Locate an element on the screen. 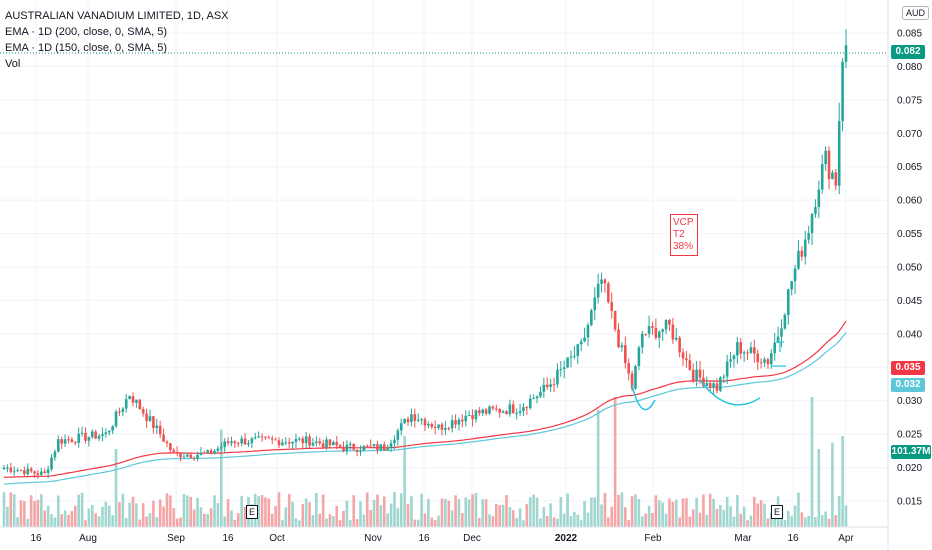 Image resolution: width=932 pixels, height=550 pixels. x-tick-label: 2022 is located at coordinates (566, 538).